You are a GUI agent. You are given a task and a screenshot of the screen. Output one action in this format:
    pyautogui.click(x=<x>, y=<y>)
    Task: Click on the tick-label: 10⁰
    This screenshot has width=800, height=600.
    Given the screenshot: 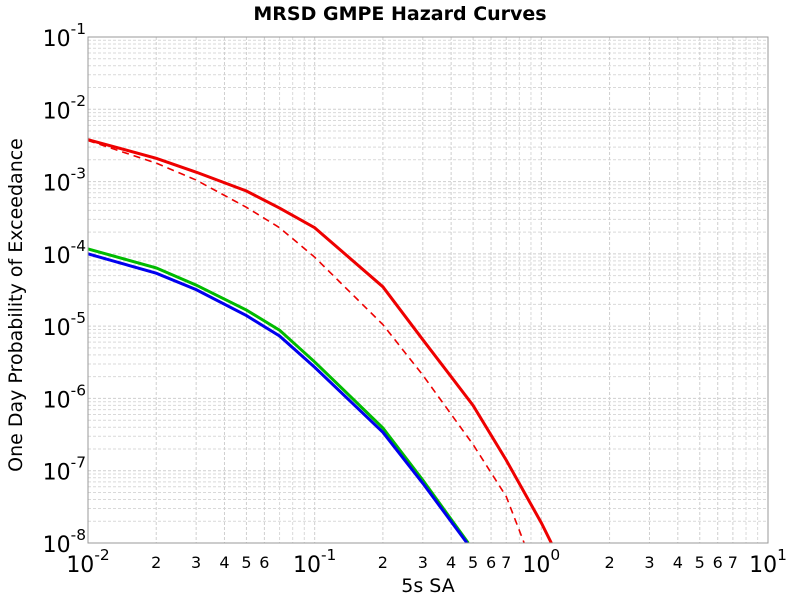 What is the action you would take?
    pyautogui.click(x=541, y=562)
    